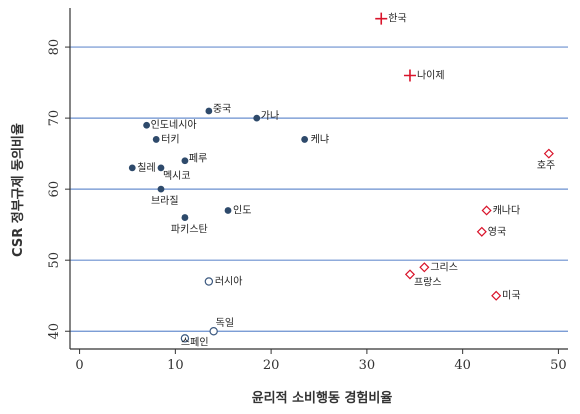 The height and width of the screenshot is (414, 580). What do you see at coordinates (511, 296) in the screenshot?
I see `label-미국-2-5: 미국` at bounding box center [511, 296].